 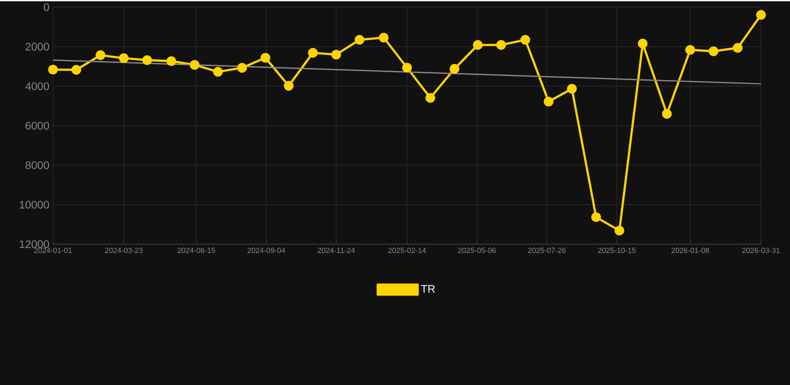 What do you see at coordinates (38, 126) in the screenshot?
I see `y-tick-label: 6000` at bounding box center [38, 126].